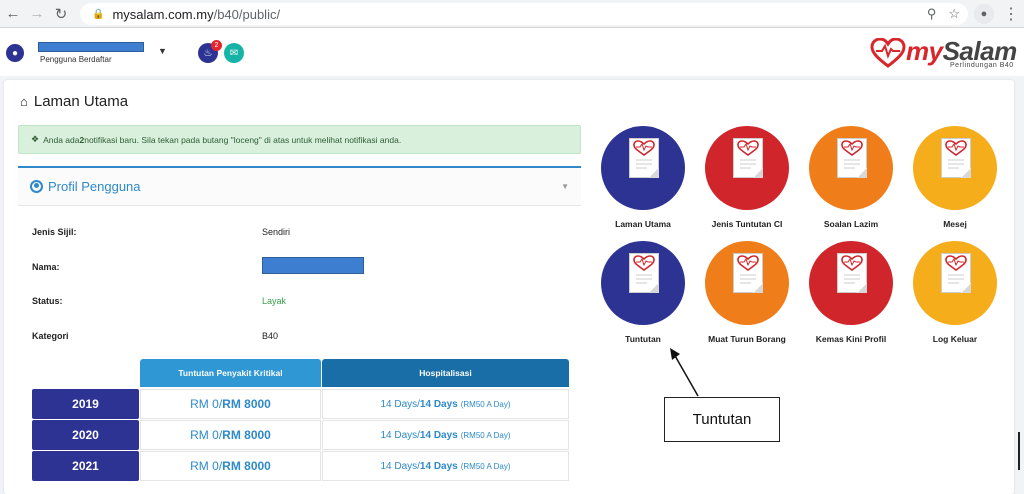 This screenshot has height=494, width=1024. What do you see at coordinates (81, 101) in the screenshot?
I see `page-title-text: Laman Utama` at bounding box center [81, 101].